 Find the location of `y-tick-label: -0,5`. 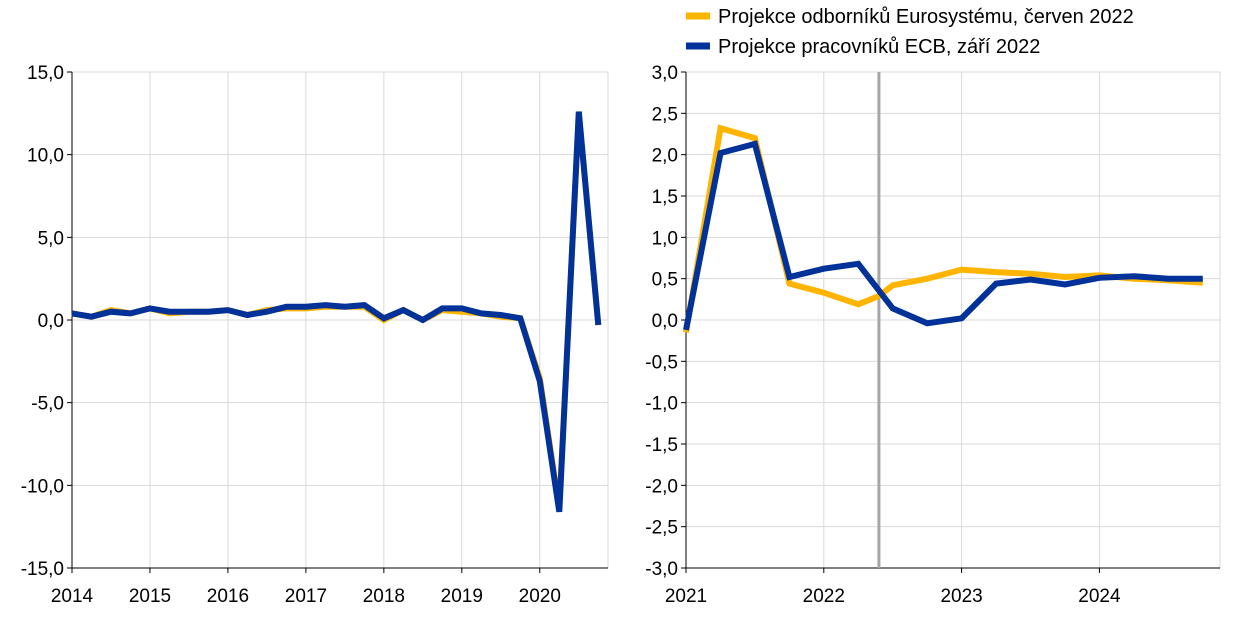

y-tick-label: -0,5 is located at coordinates (661, 362).